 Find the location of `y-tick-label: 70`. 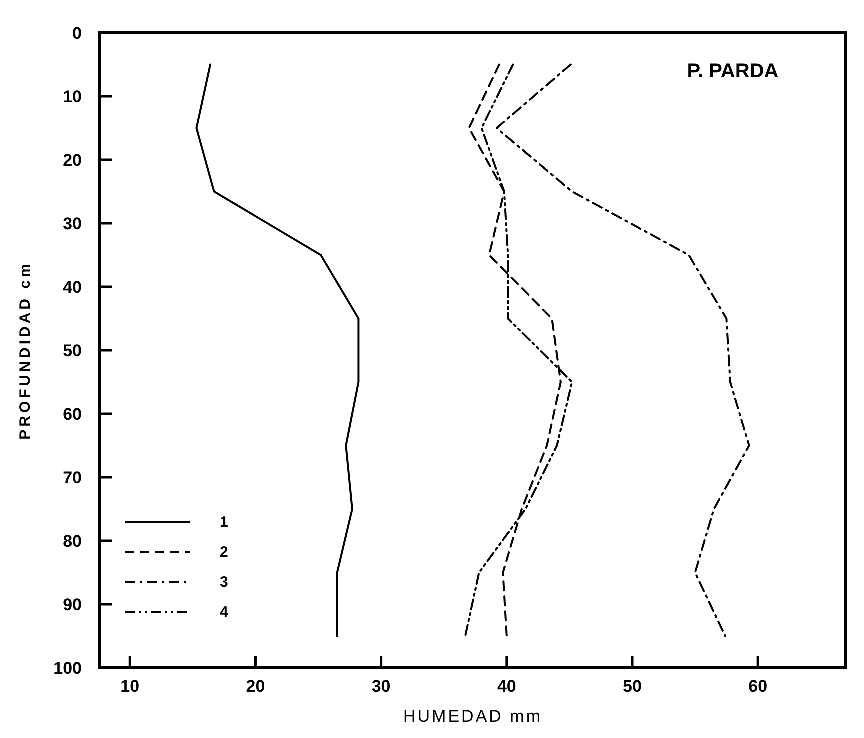

y-tick-label: 70 is located at coordinates (72, 478).